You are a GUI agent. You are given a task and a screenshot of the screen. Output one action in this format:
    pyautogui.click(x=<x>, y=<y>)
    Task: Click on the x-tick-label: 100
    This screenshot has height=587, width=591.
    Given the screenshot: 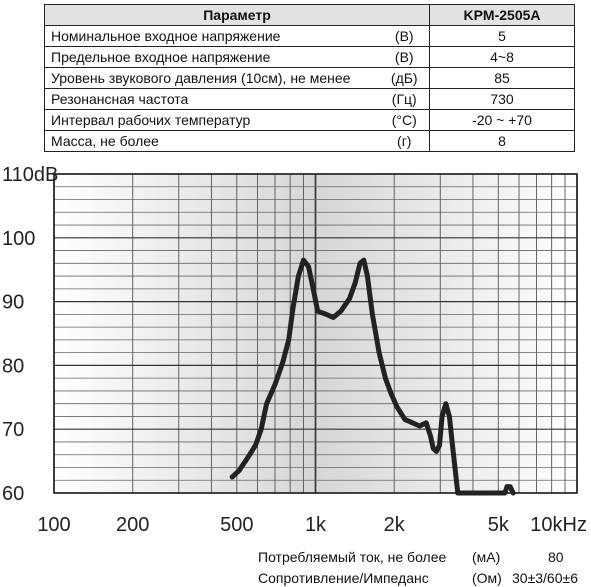 What is the action you would take?
    pyautogui.click(x=53, y=525)
    